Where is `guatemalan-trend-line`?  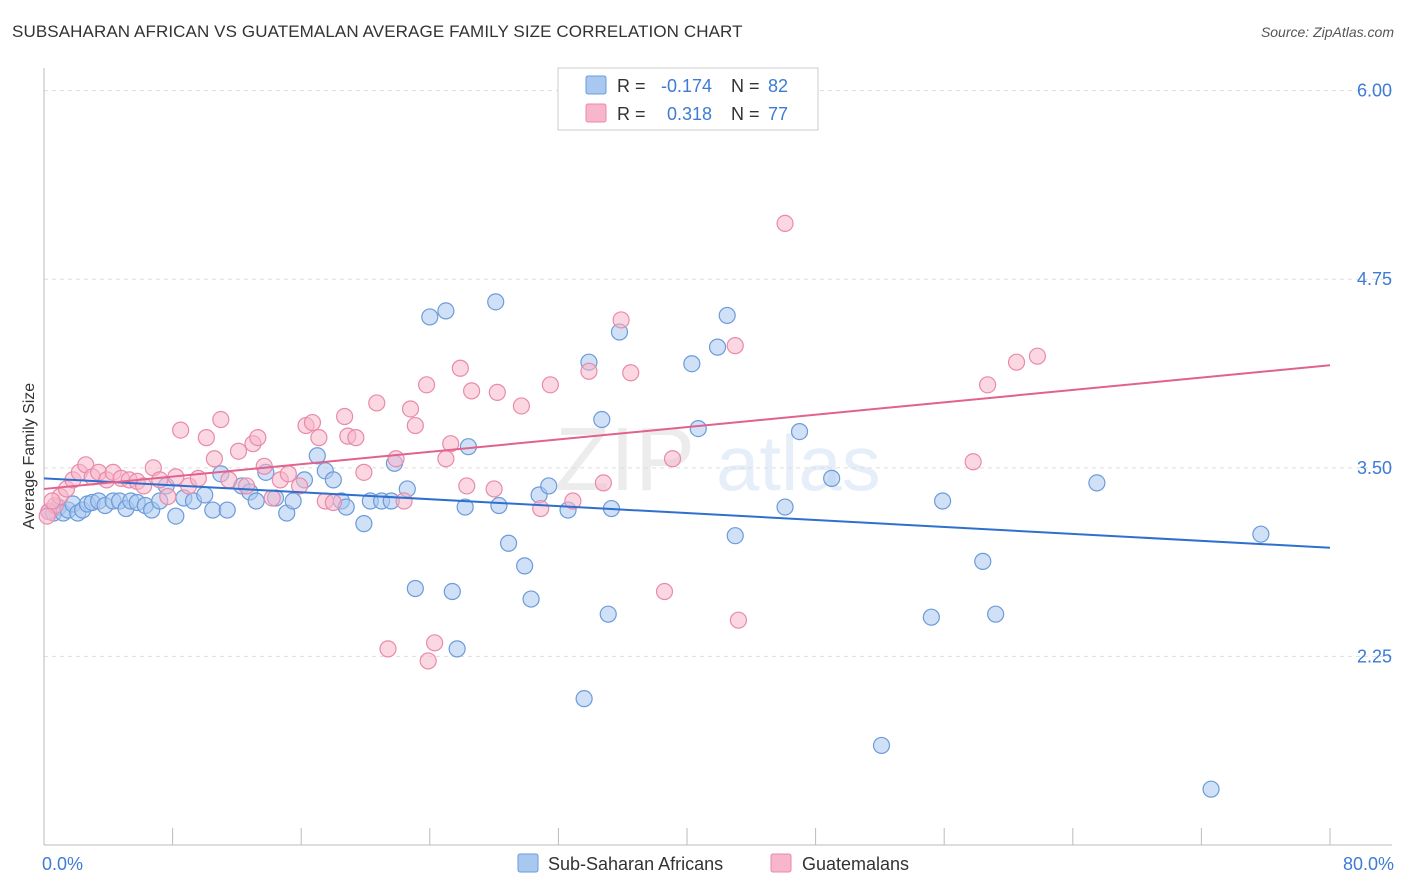
guatemalan-trend-line is located at coordinates (687, 427).